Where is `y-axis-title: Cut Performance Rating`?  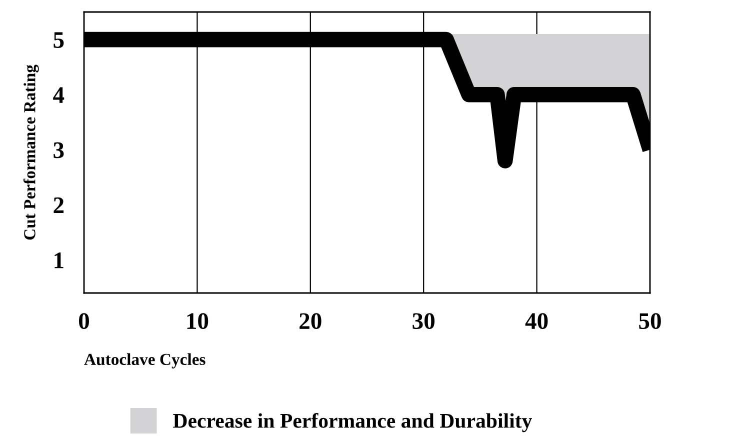
y-axis-title: Cut Performance Rating is located at coordinates (31, 152).